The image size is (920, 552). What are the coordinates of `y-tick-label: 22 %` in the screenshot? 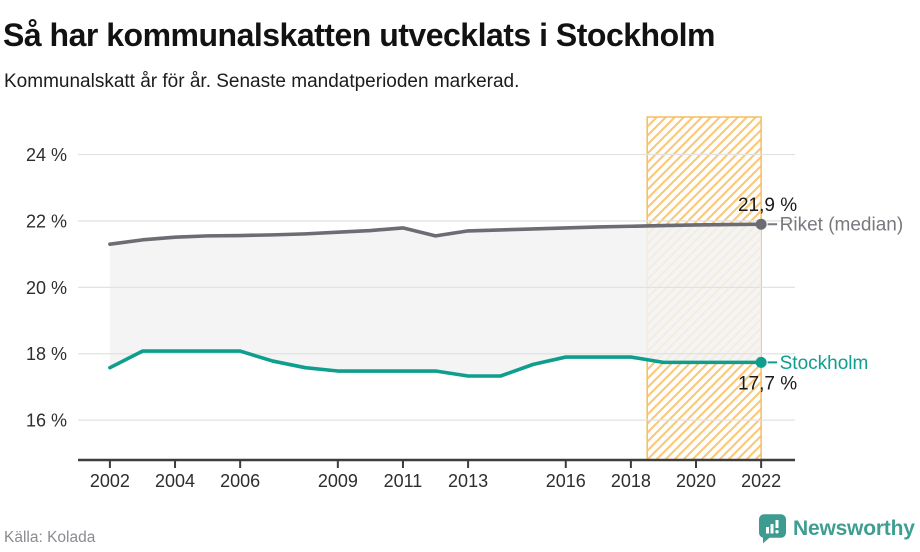 It's located at (46, 221).